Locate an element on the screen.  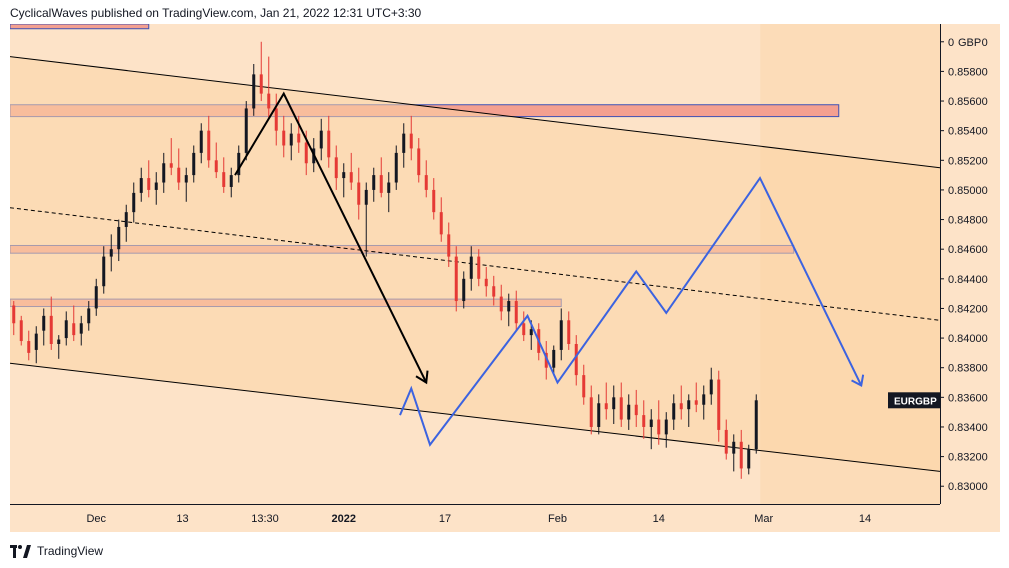
time-tick-label: Dec is located at coordinates (96, 519).